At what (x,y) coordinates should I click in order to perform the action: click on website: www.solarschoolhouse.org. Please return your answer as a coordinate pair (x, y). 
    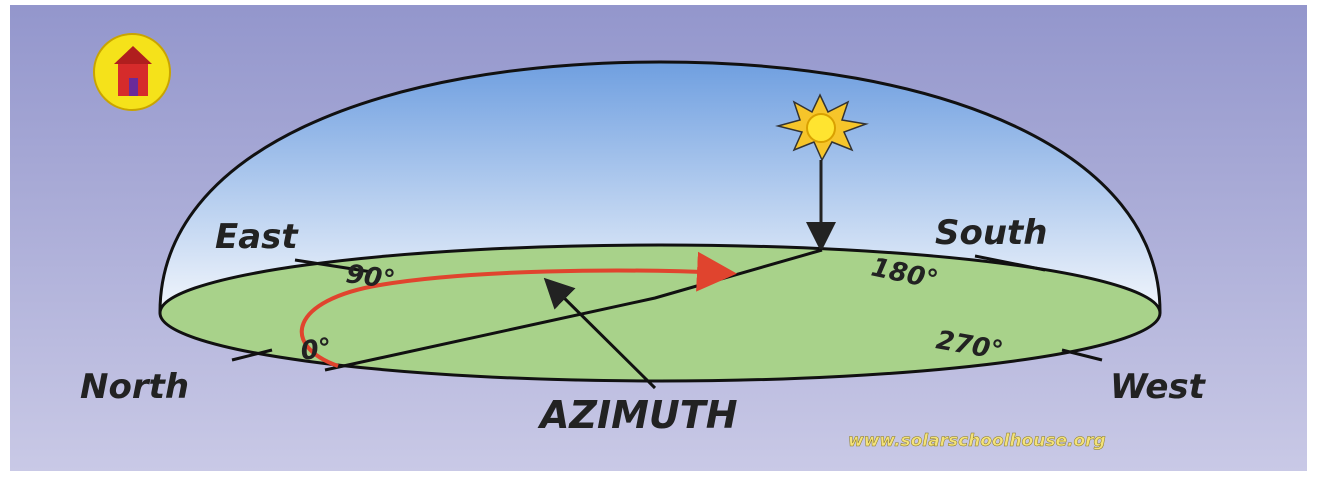
    Looking at the image, I should click on (977, 441).